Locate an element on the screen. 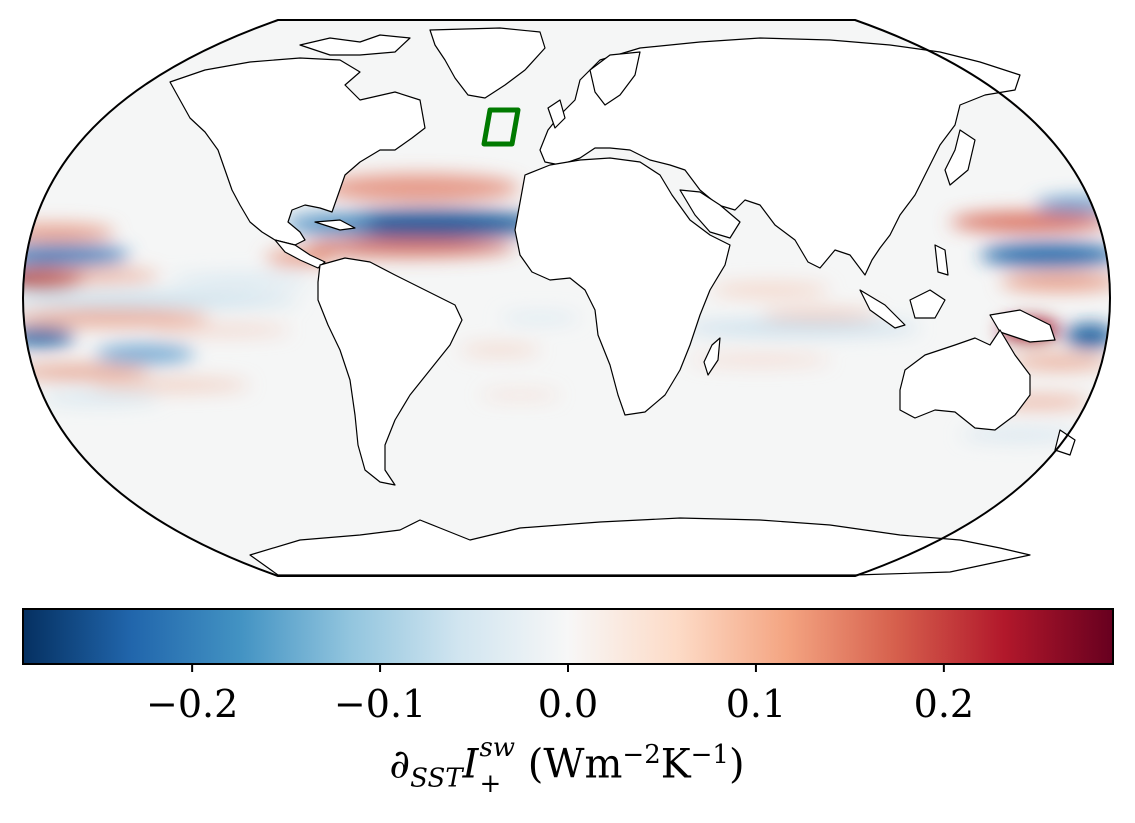 The width and height of the screenshot is (1135, 823). arctic-islands is located at coordinates (355, 45).